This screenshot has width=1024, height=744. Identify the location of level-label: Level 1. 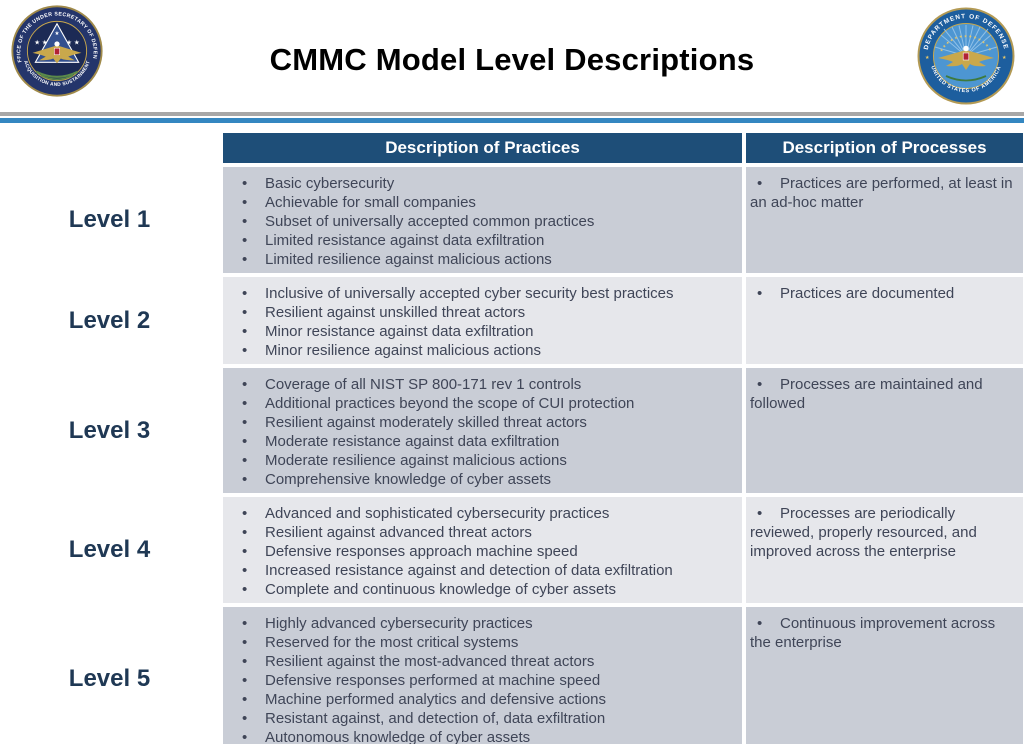
(109, 219).